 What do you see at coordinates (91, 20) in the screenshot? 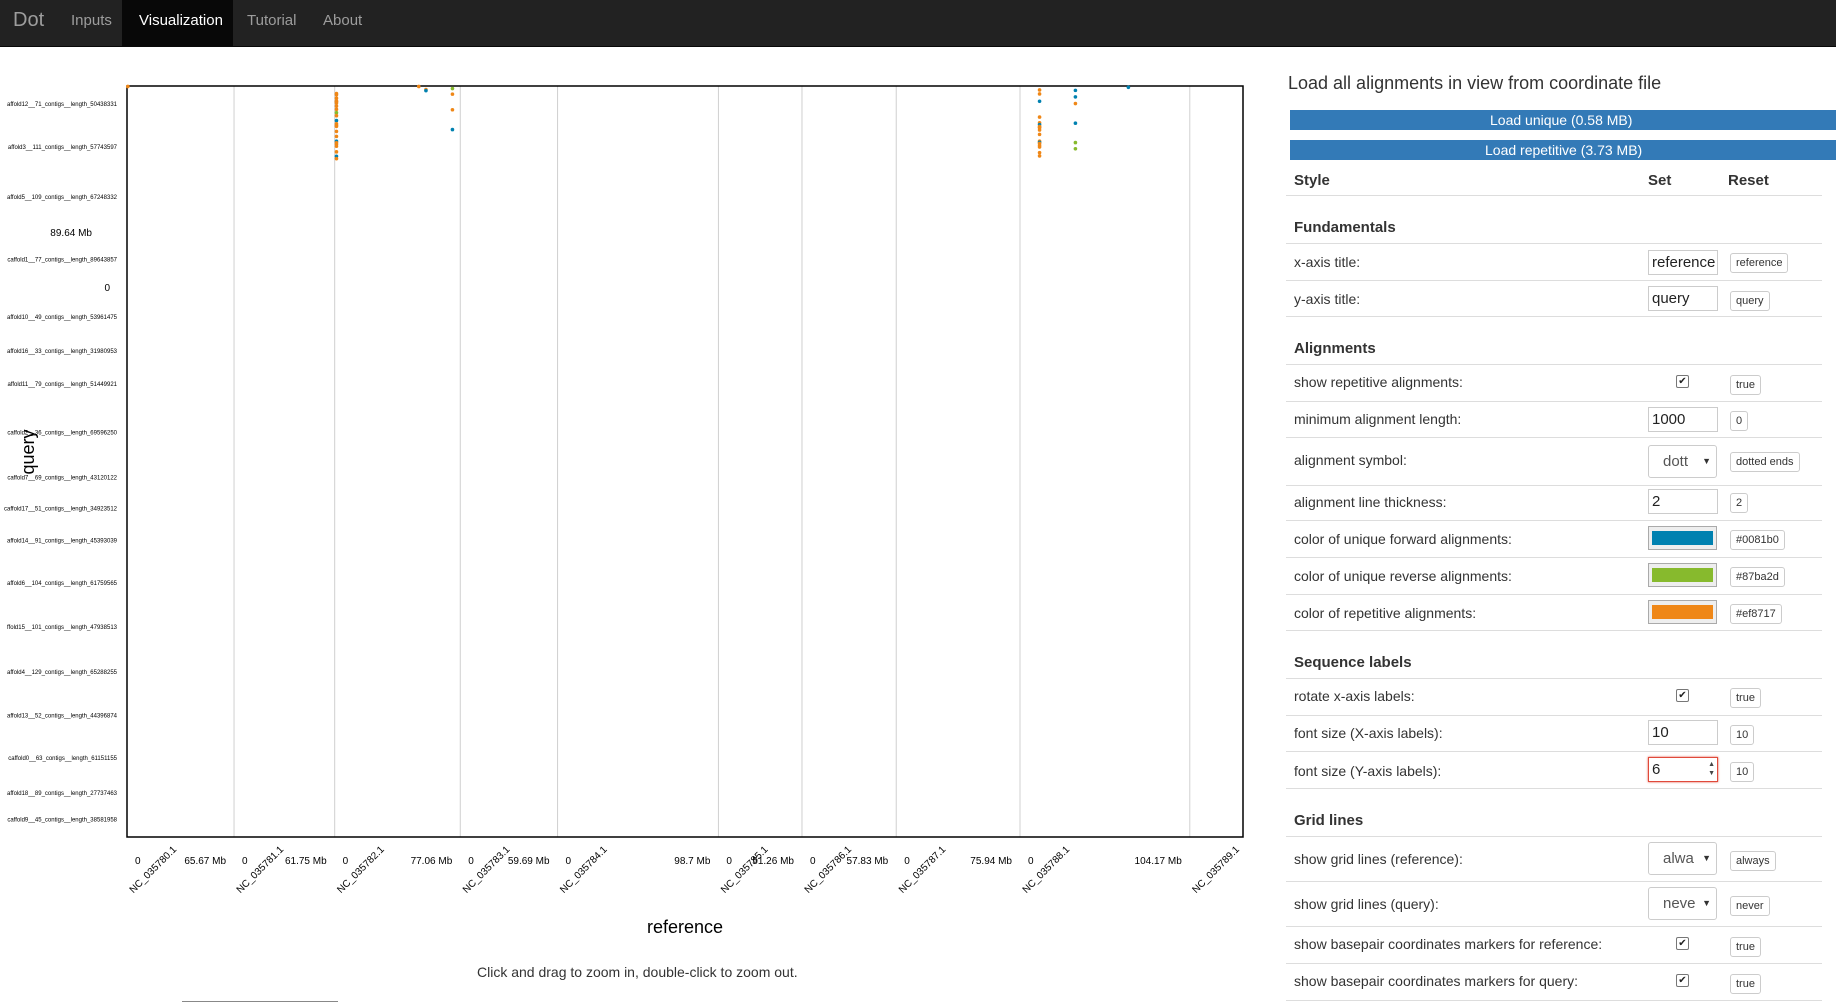
I see `nav-inputs: Inputs` at bounding box center [91, 20].